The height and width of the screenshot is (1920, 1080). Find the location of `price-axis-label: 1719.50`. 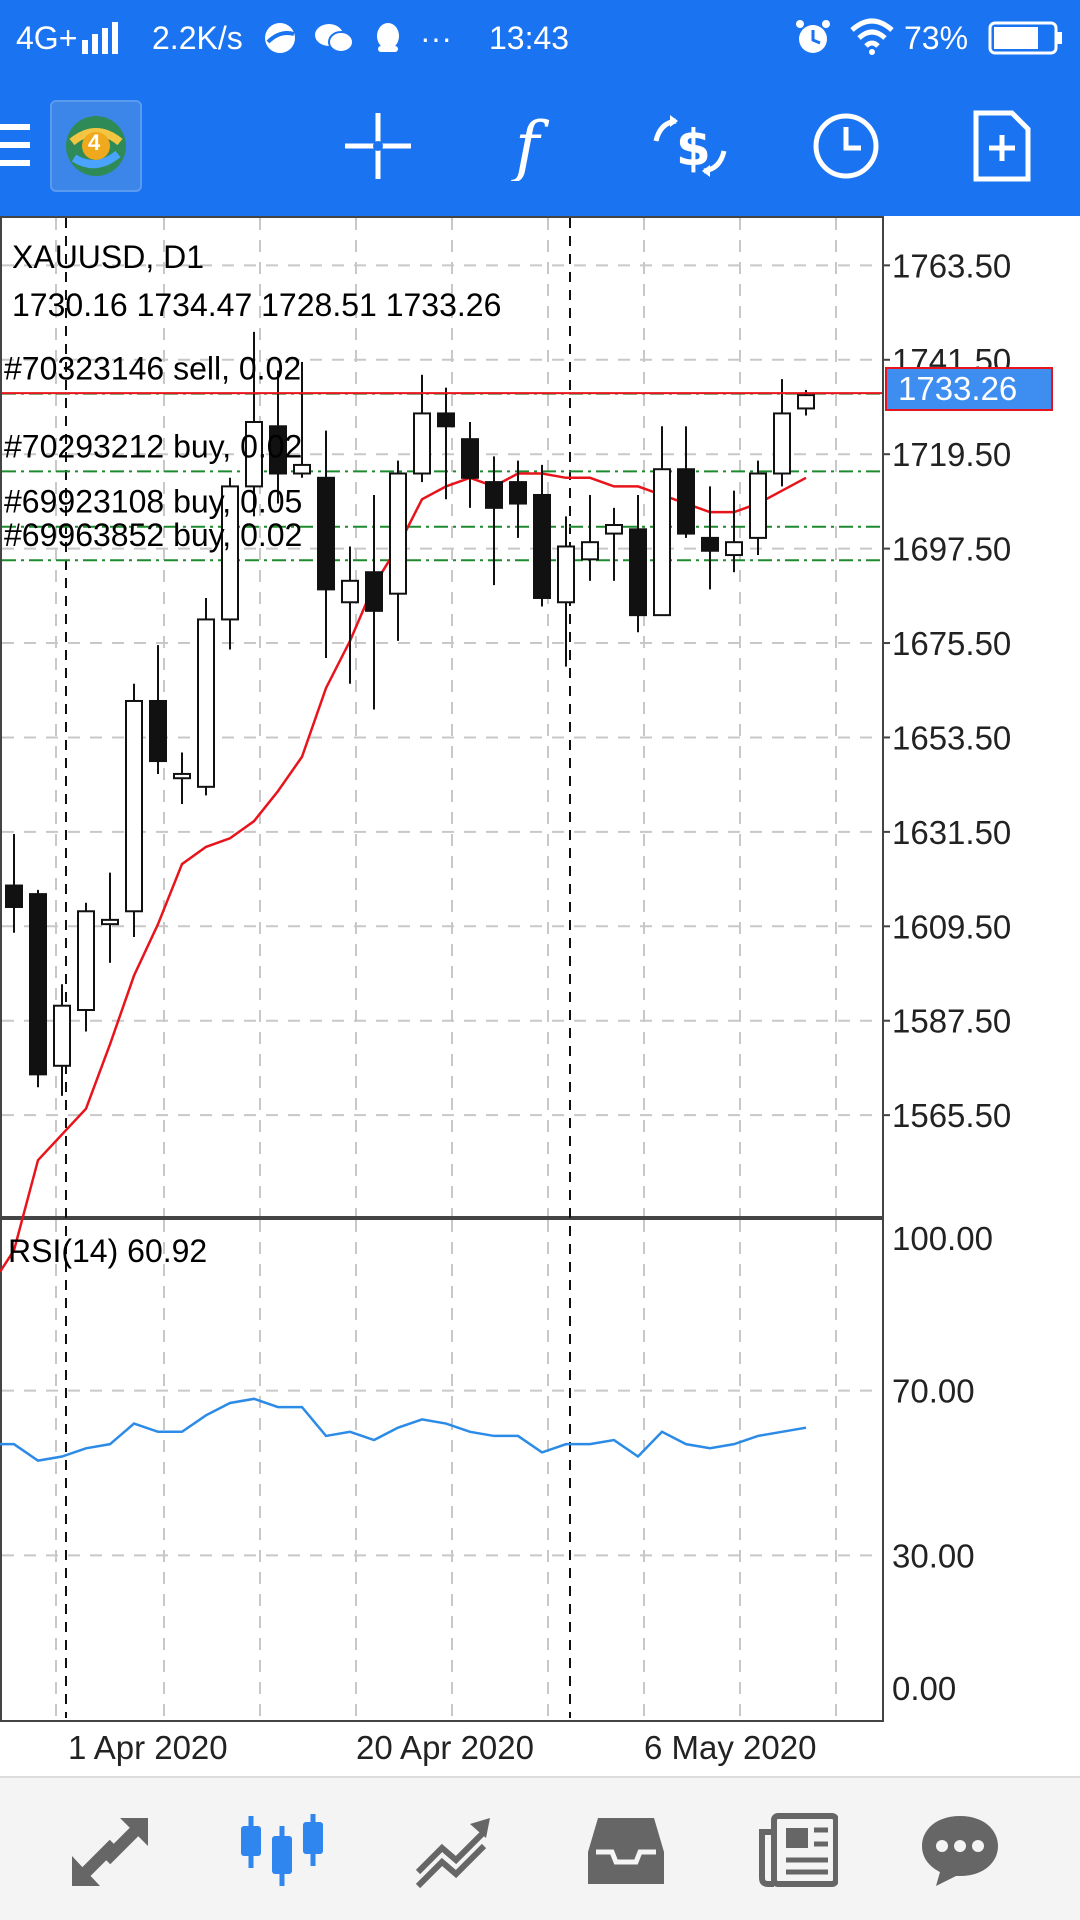

price-axis-label: 1719.50 is located at coordinates (951, 454).